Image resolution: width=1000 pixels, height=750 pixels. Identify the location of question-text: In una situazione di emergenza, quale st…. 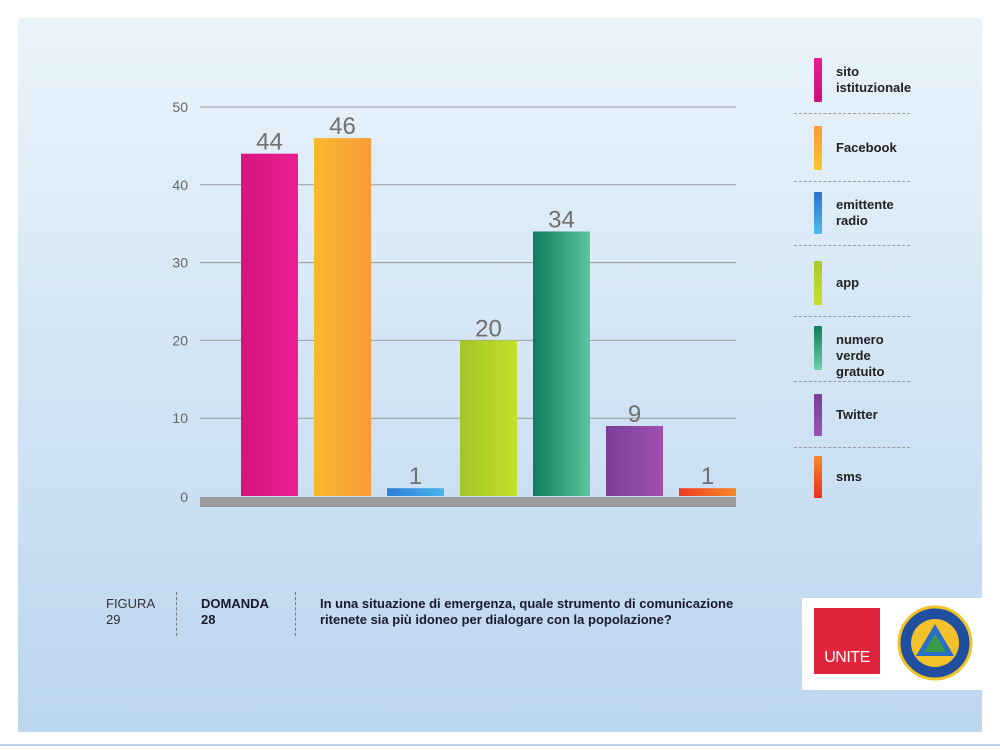
(527, 611).